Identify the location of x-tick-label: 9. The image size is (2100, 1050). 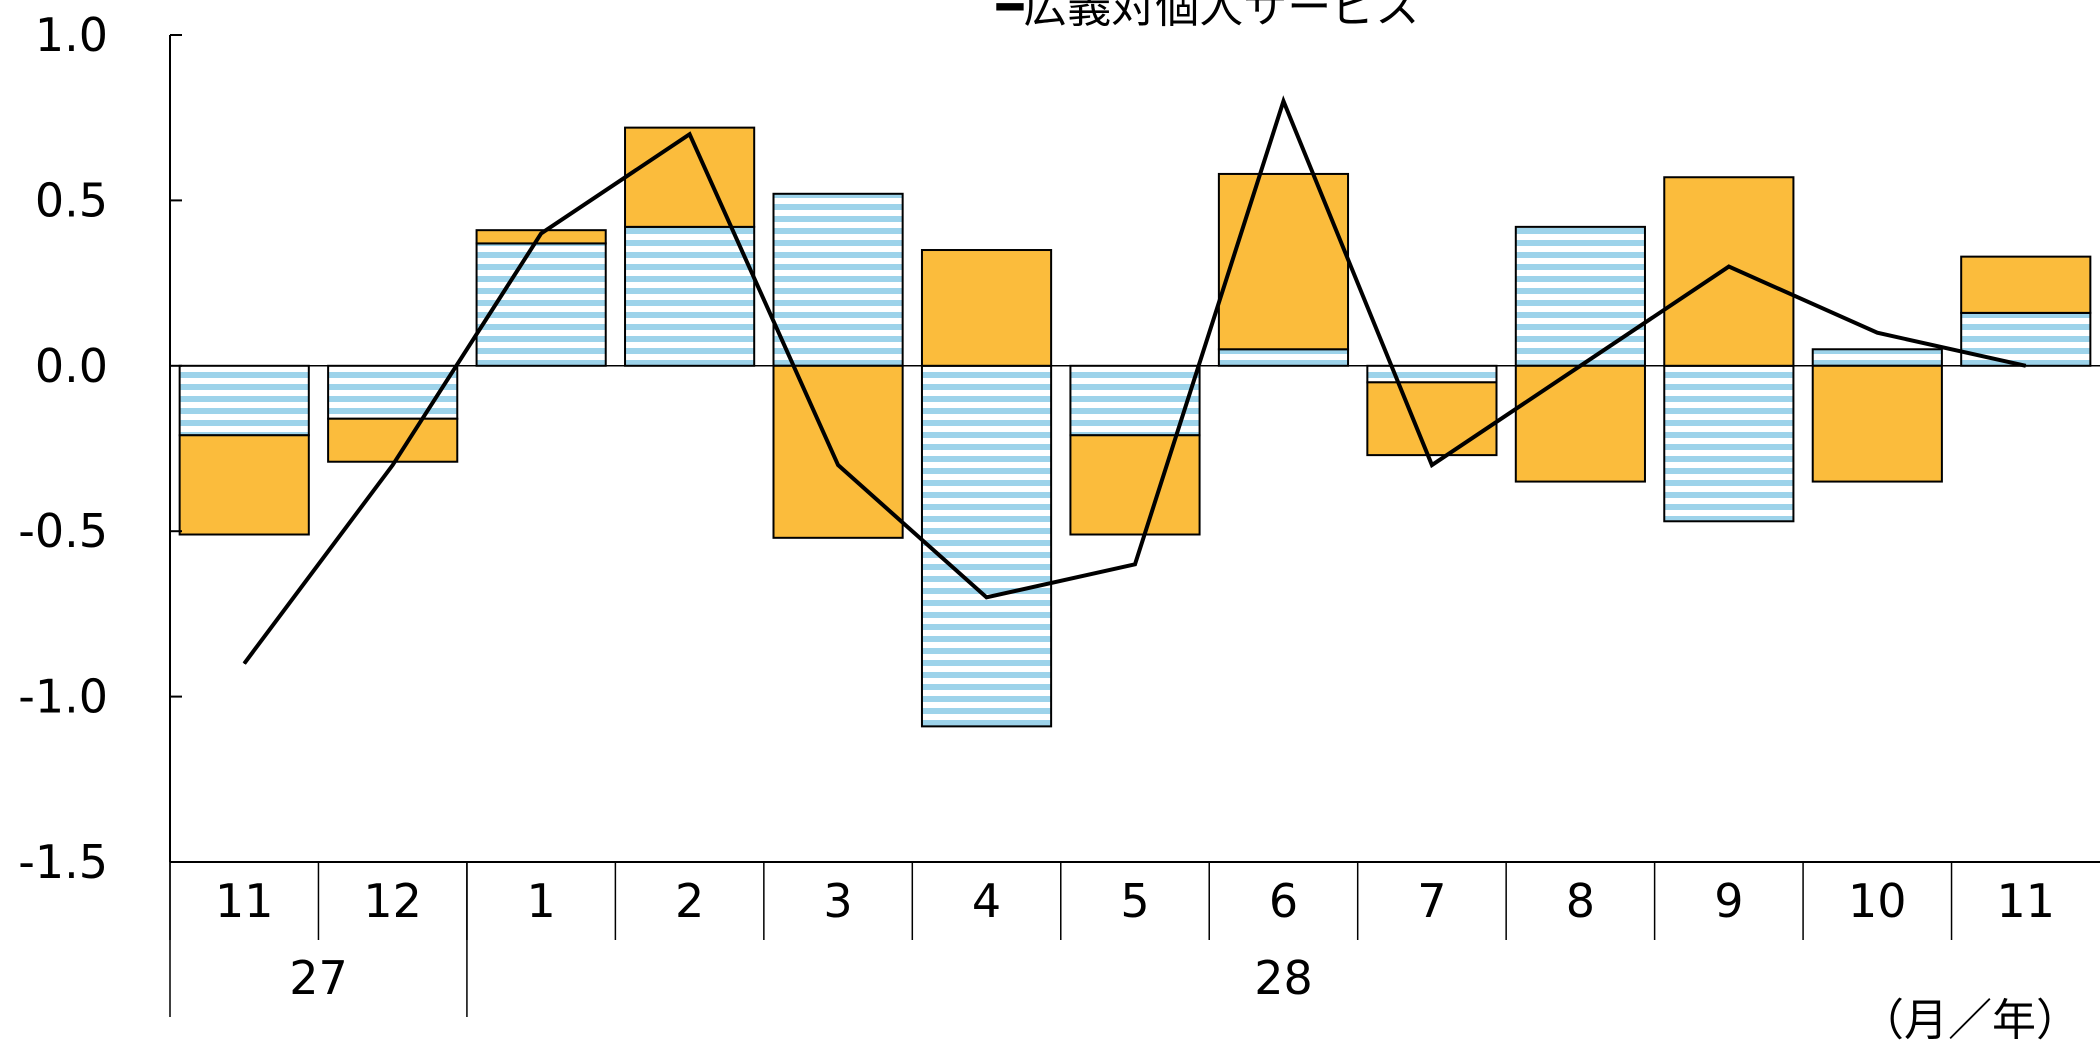
(1728, 901).